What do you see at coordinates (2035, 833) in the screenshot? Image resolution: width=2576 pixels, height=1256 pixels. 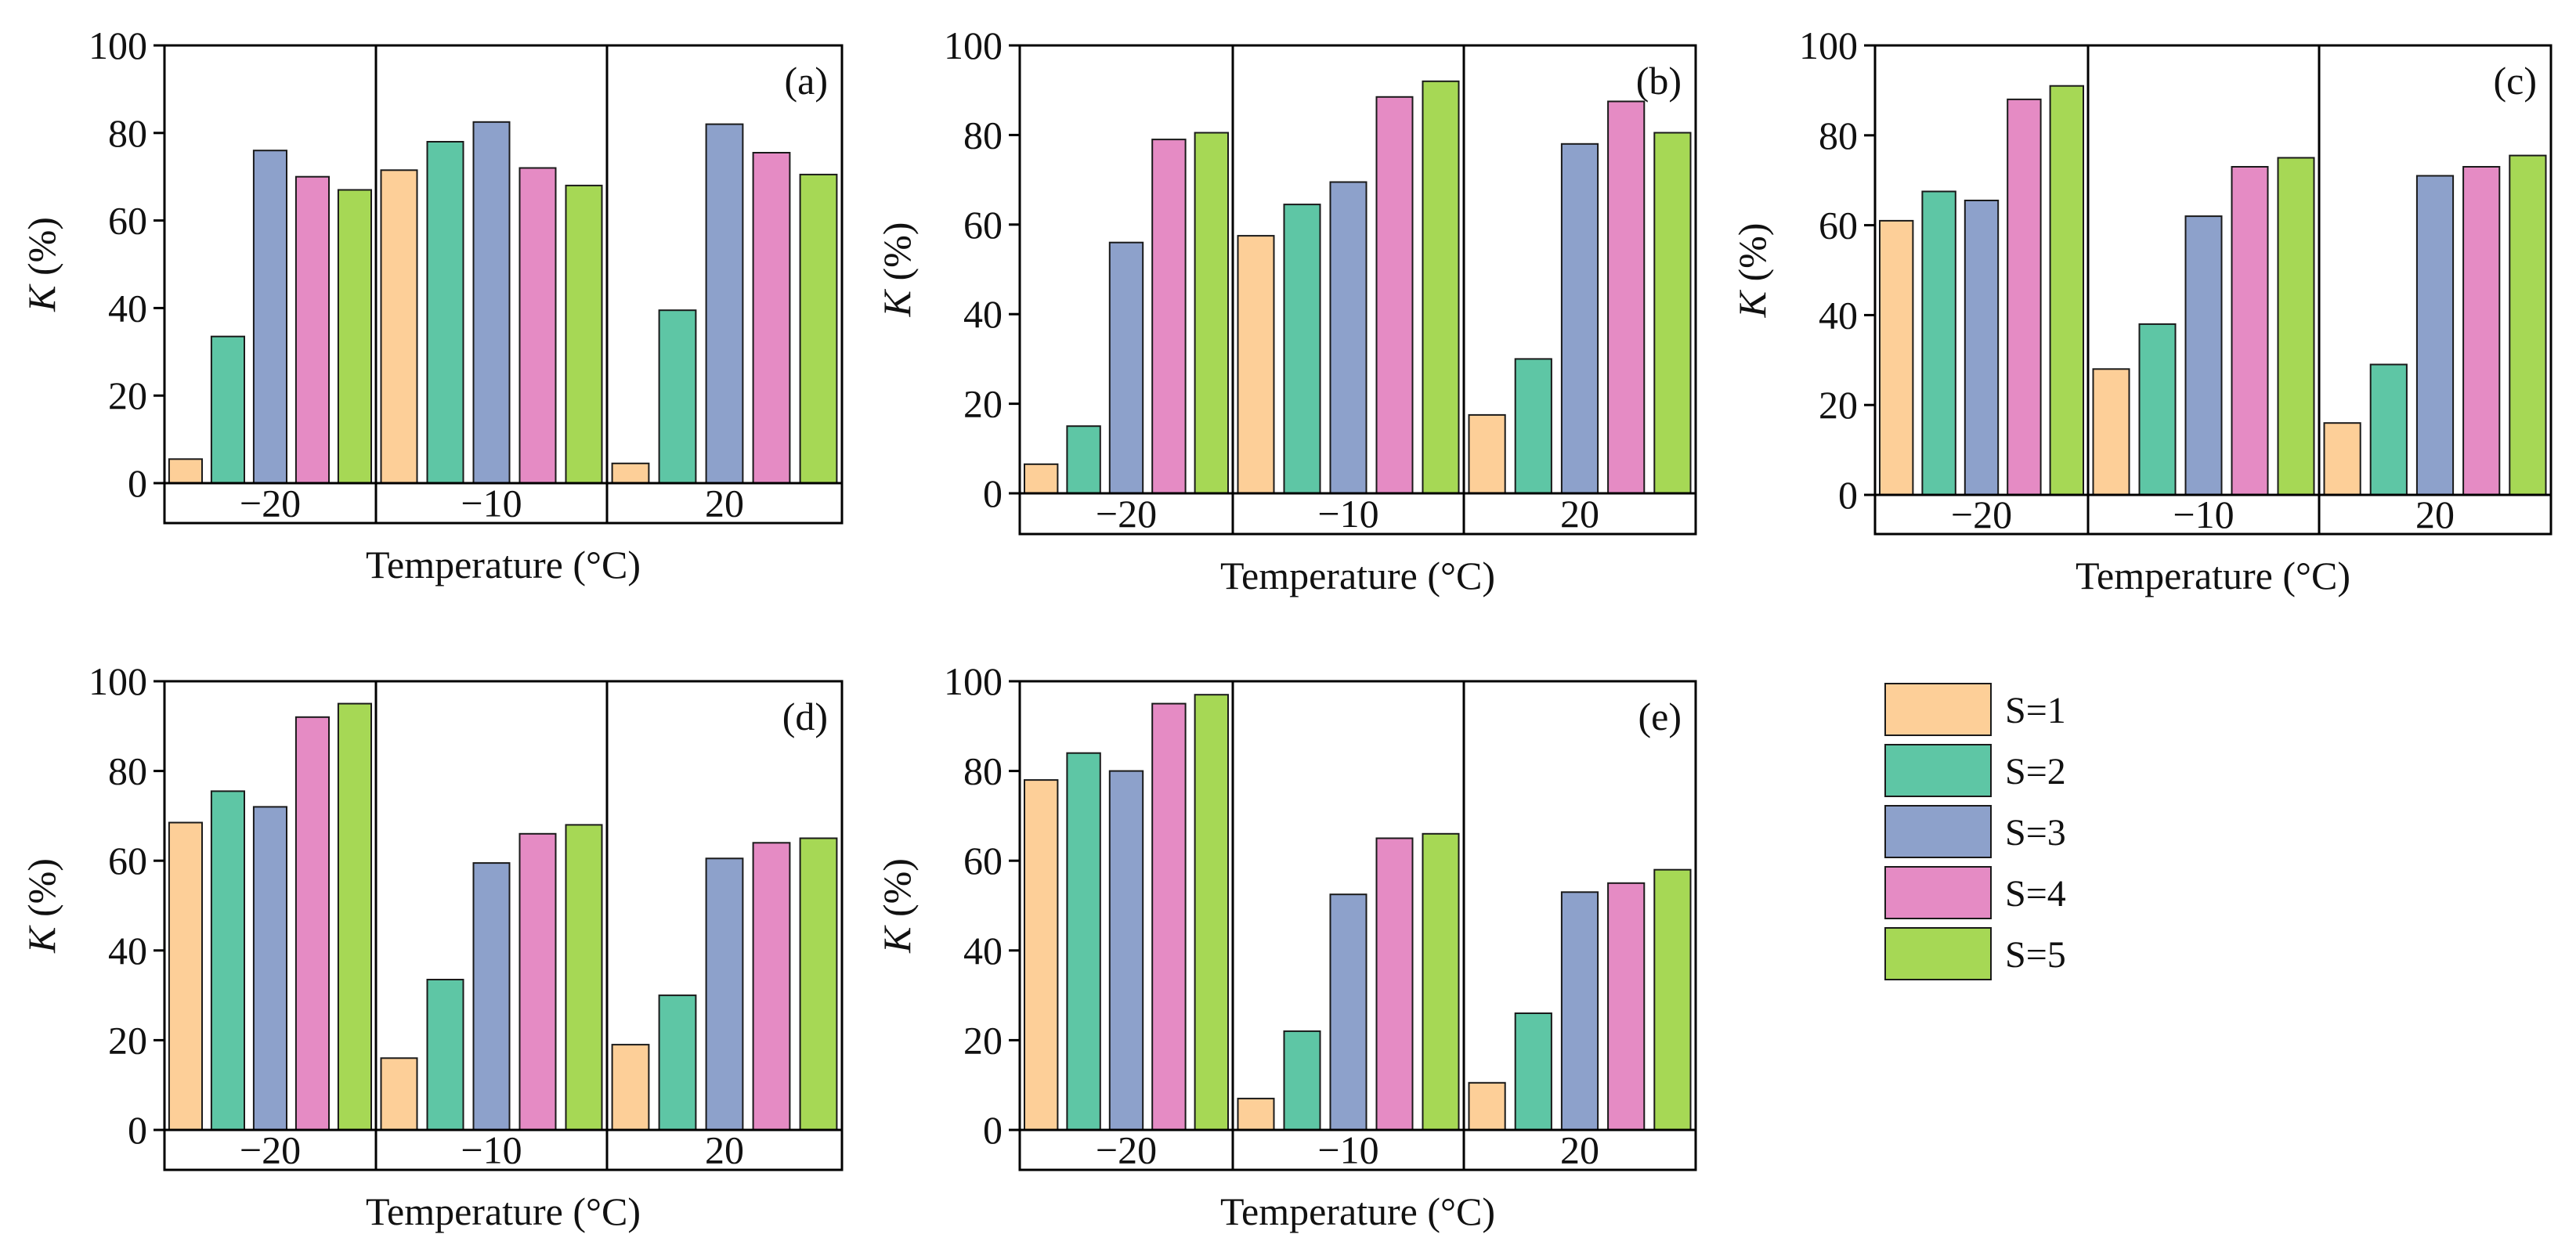 I see `legend-label: S=3` at bounding box center [2035, 833].